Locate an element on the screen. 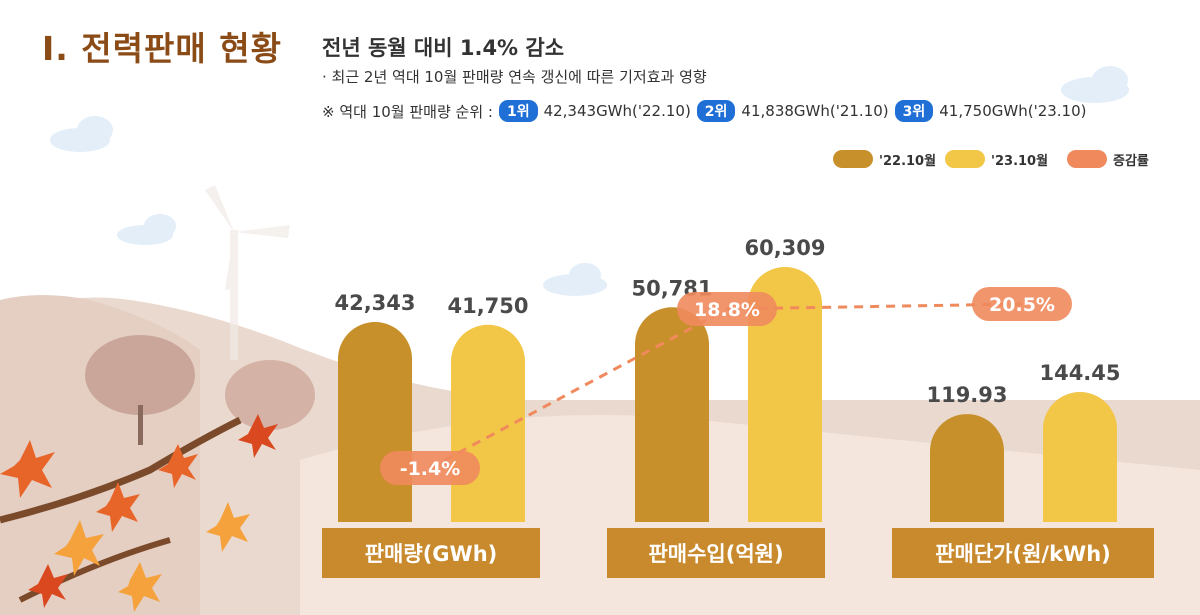 The width and height of the screenshot is (1200, 615). bar-value-label: 119.93 is located at coordinates (966, 395).